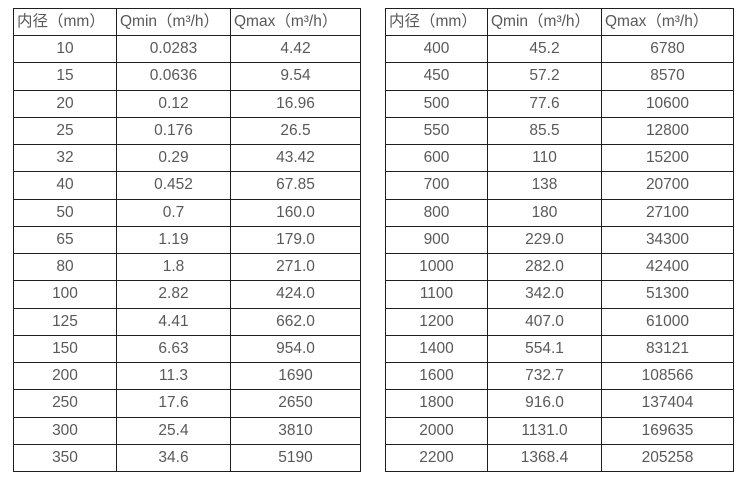 The width and height of the screenshot is (750, 483). I want to click on table-cell: 800, so click(436, 212).